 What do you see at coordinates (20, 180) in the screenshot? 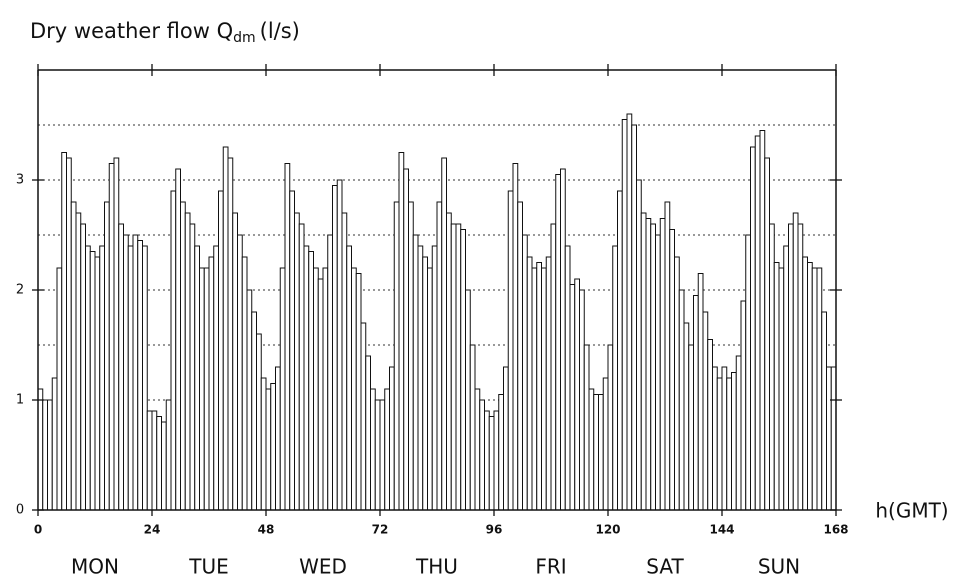
I see `y-tick-label: 3` at bounding box center [20, 180].